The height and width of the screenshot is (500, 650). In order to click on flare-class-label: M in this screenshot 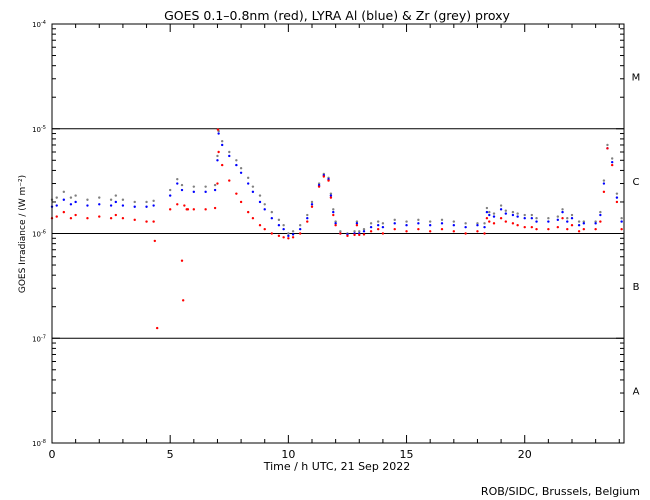, I will do `click(636, 77)`.